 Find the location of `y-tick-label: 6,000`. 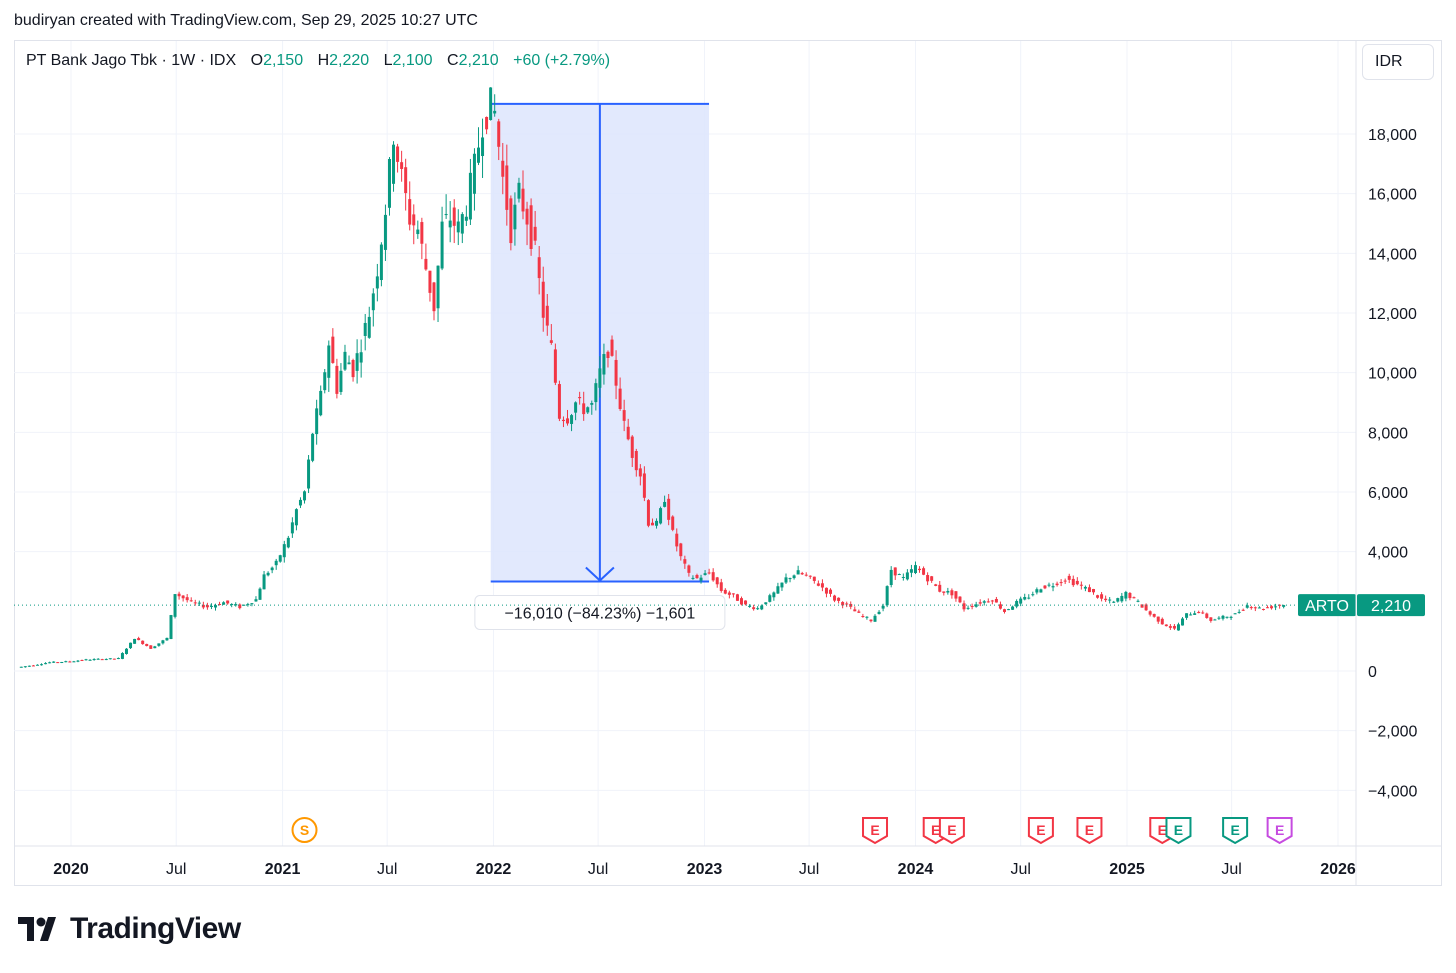

y-tick-label: 6,000 is located at coordinates (1388, 493).